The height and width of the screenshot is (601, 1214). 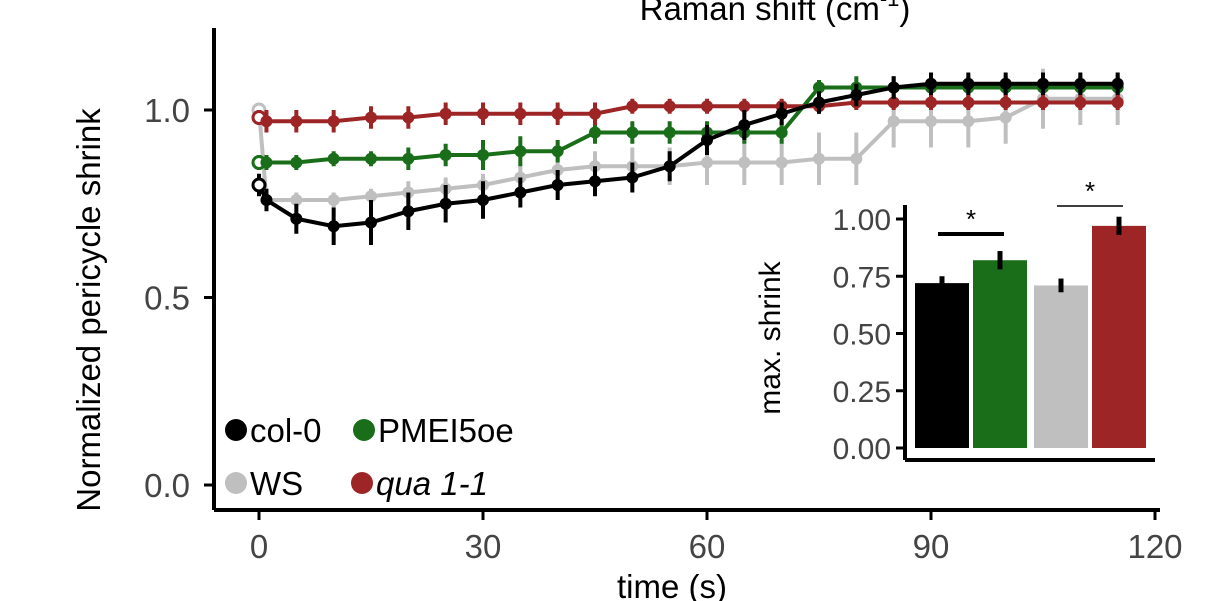 What do you see at coordinates (259, 546) in the screenshot?
I see `x-tick-label: 0` at bounding box center [259, 546].